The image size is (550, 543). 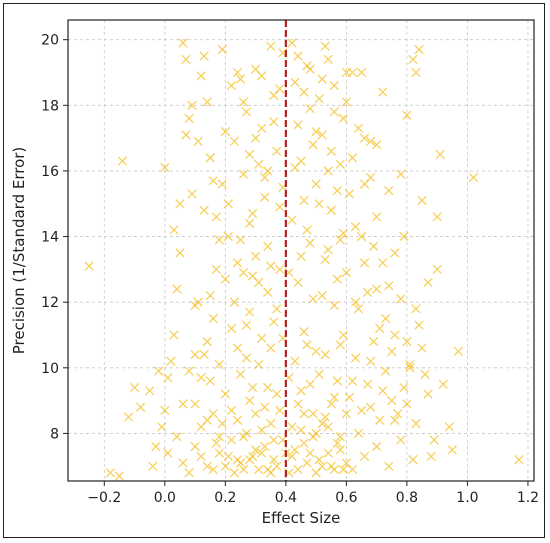 What do you see at coordinates (528, 498) in the screenshot?
I see `x-tick-label-7: 1.2` at bounding box center [528, 498].